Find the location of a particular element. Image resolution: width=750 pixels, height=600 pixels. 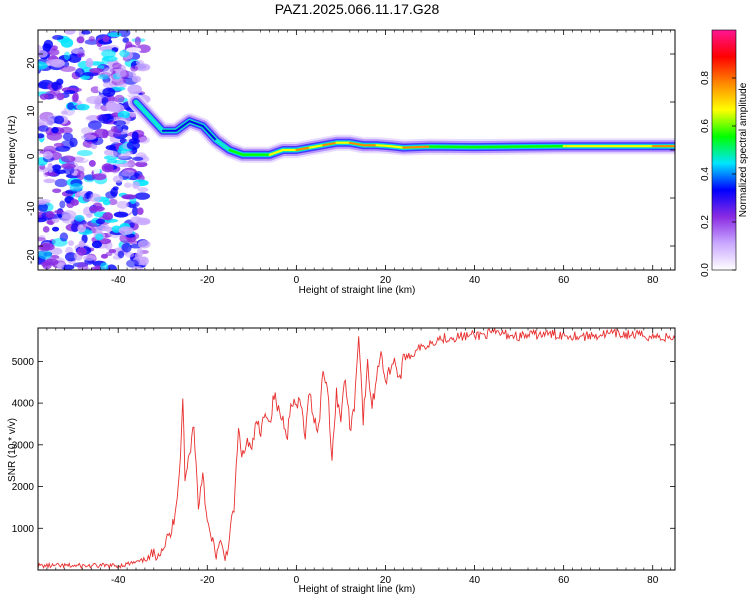

snr-x-tick-label: 0 is located at coordinates (297, 580).